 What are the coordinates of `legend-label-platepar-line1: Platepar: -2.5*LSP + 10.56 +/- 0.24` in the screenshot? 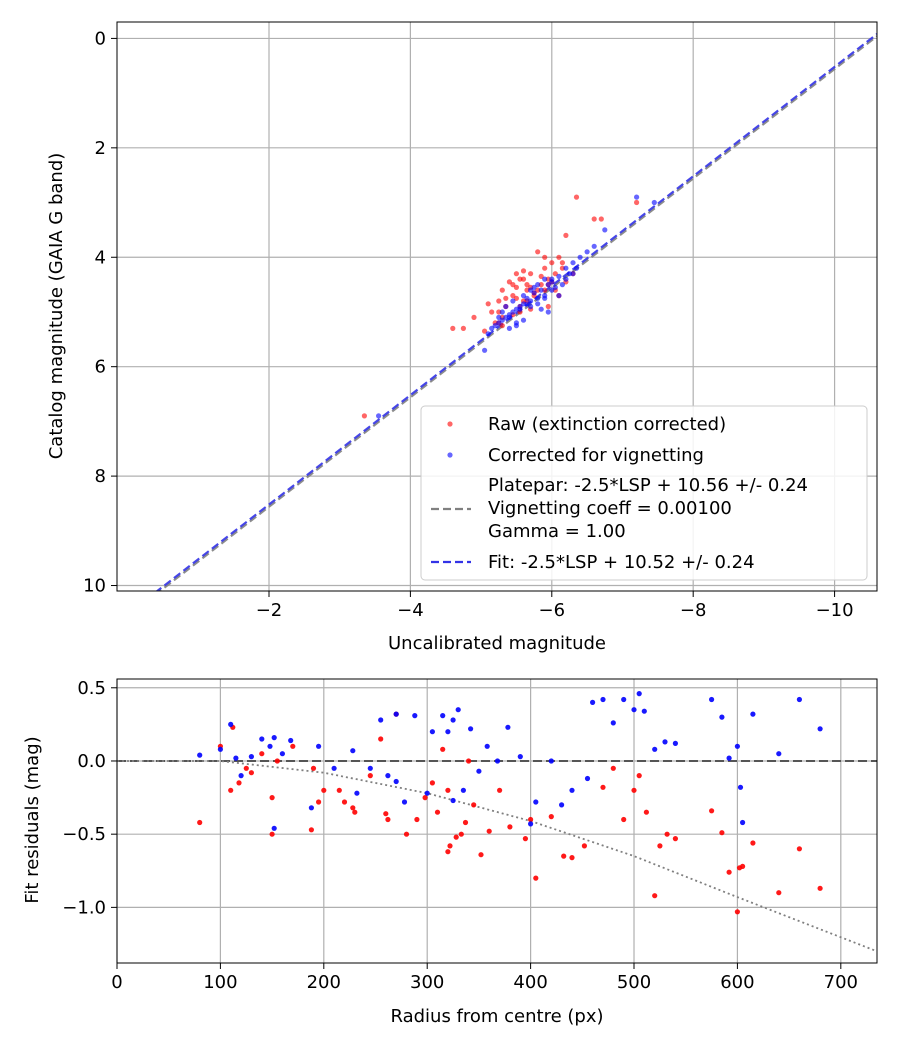 It's located at (648, 485).